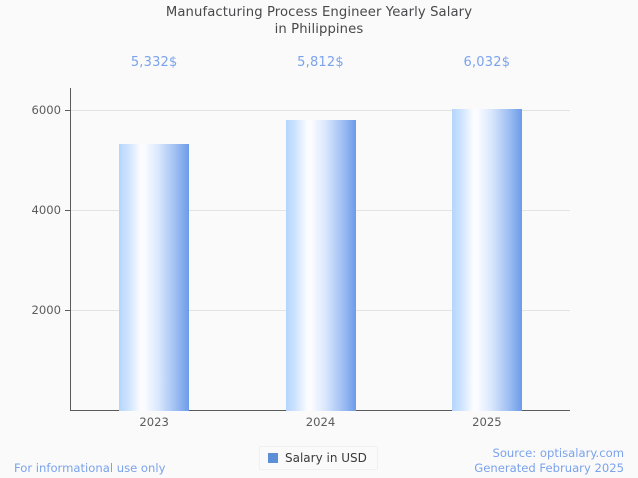  I want to click on x-axis-tick-label-2024: 2024, so click(320, 422).